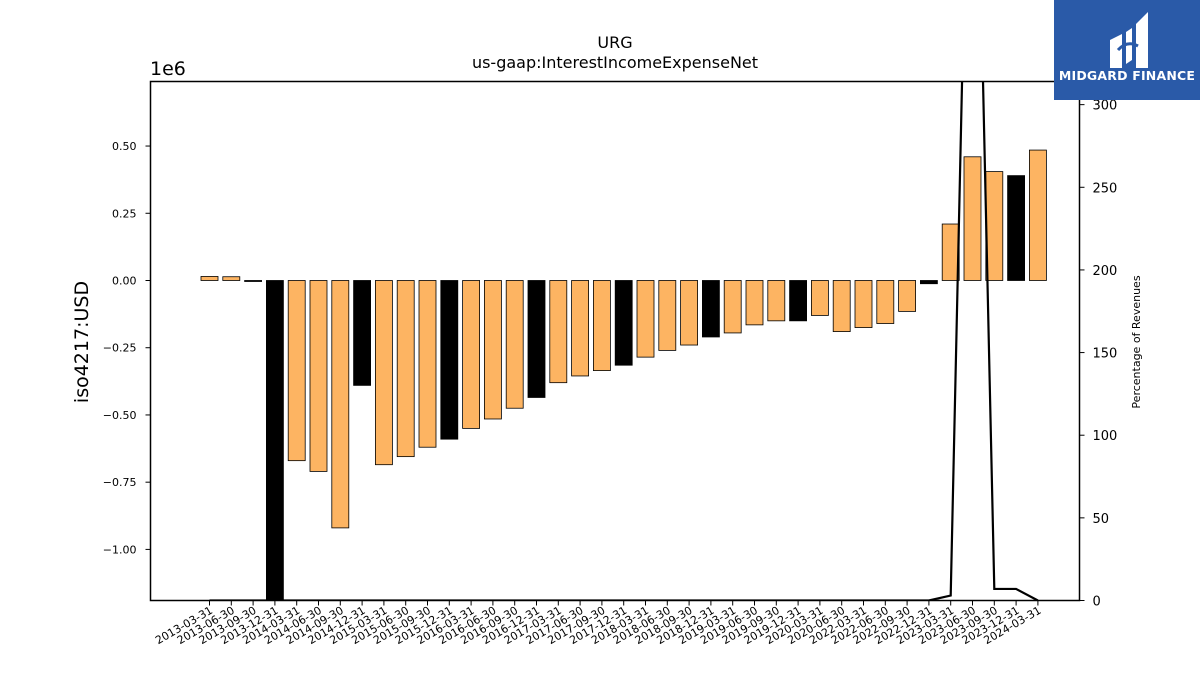  What do you see at coordinates (1105, 354) in the screenshot?
I see `y2-tick-label: 150` at bounding box center [1105, 354].